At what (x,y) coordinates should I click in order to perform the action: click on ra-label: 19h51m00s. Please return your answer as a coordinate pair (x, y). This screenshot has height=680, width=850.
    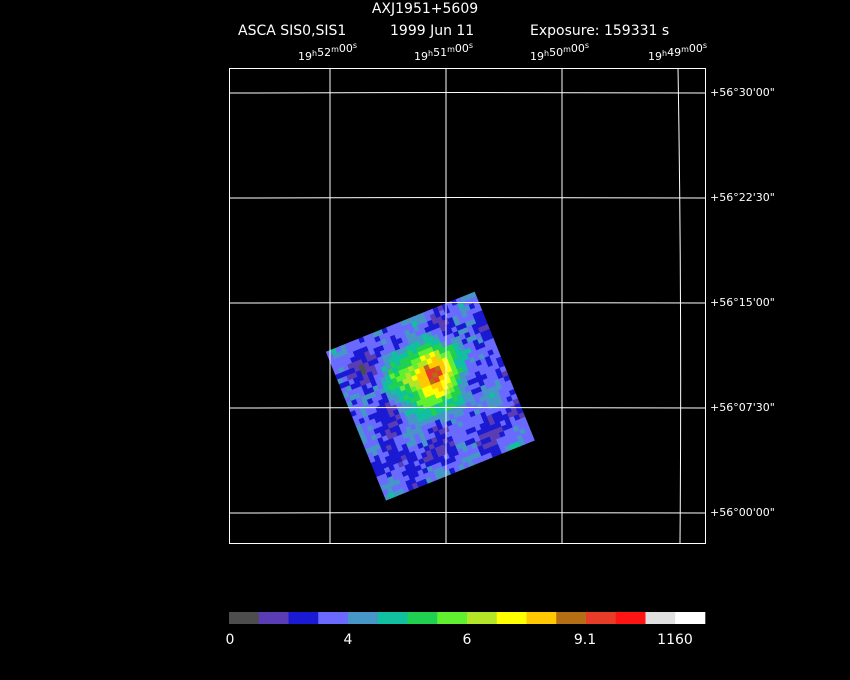
    Looking at the image, I should click on (443, 52).